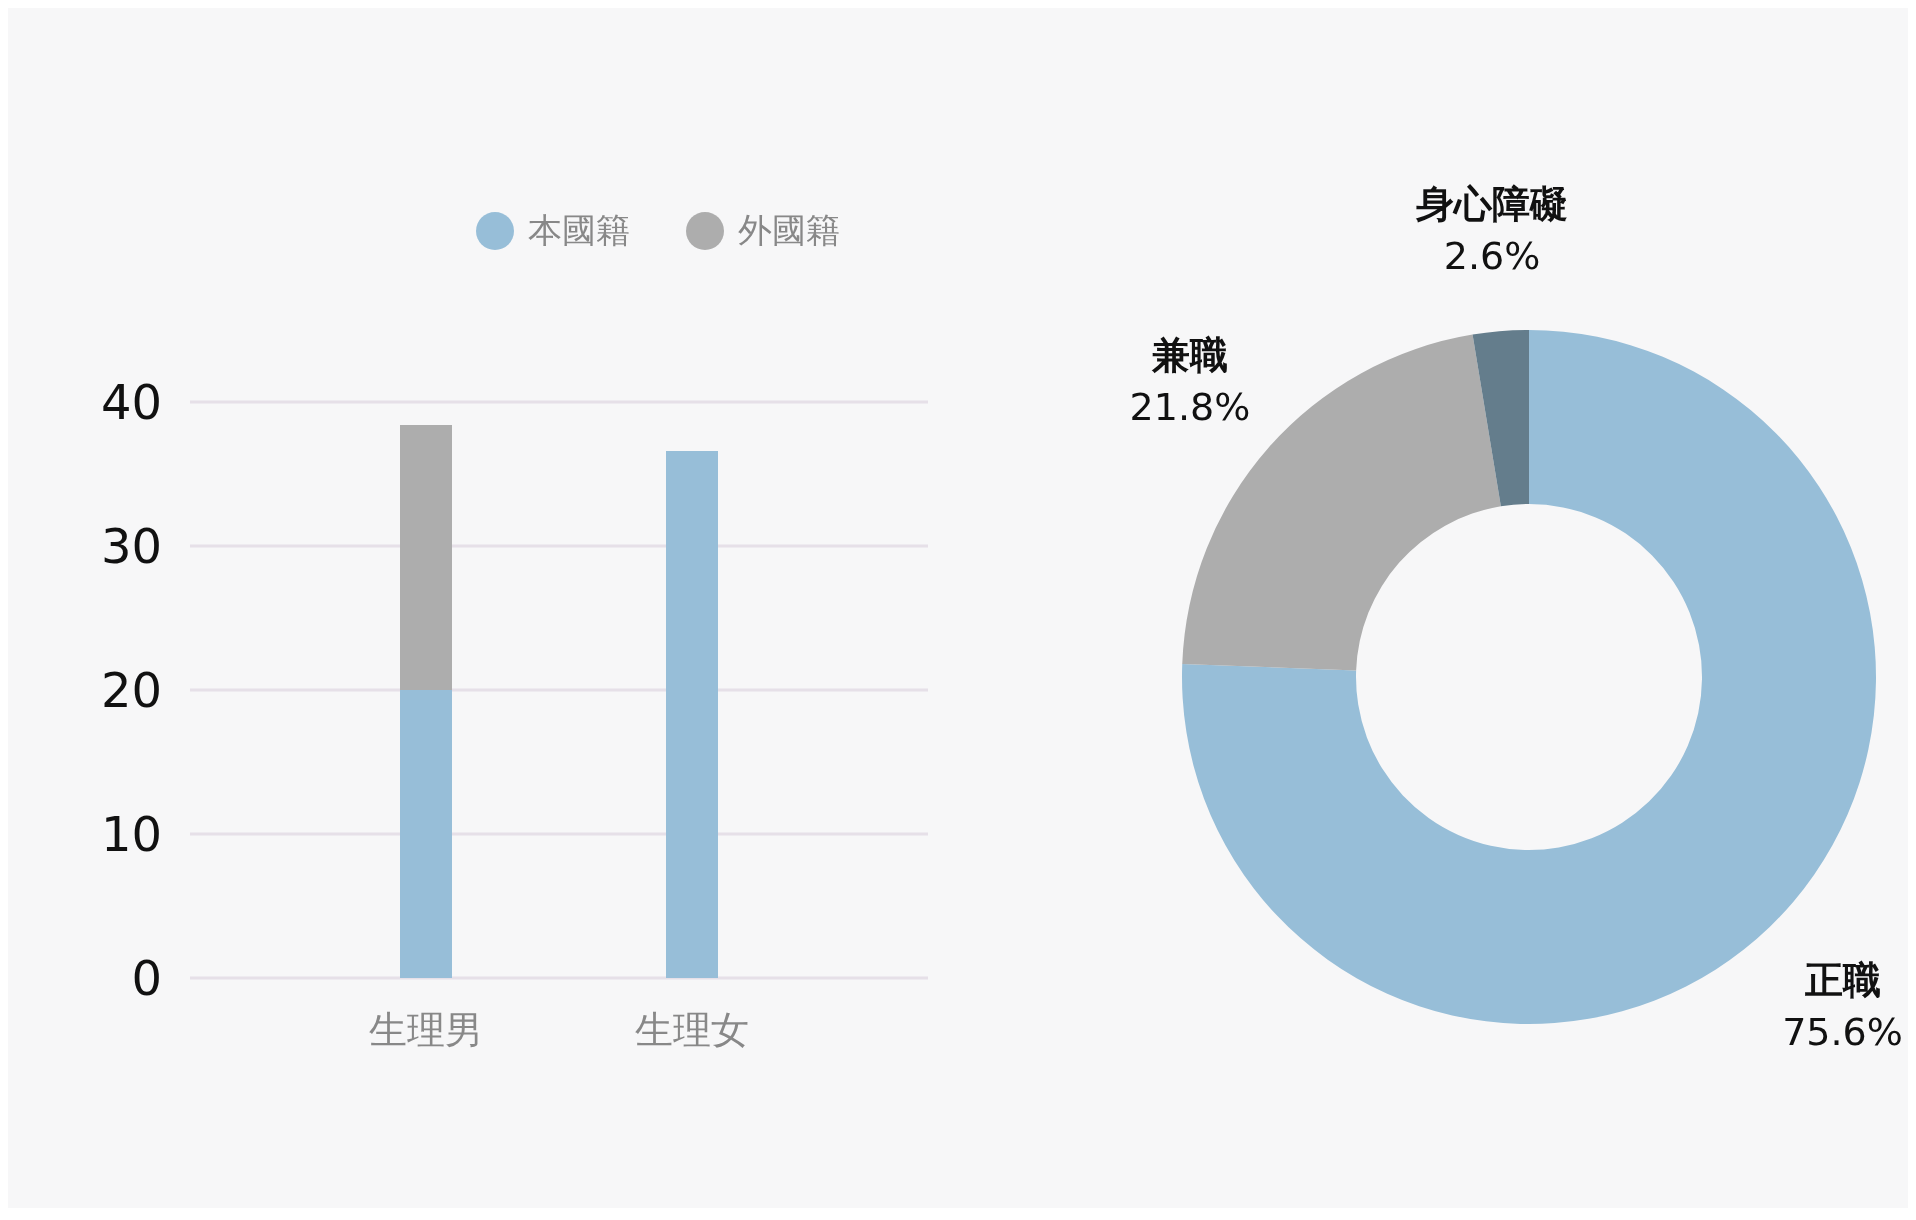 This screenshot has height=1220, width=1916. Describe the element at coordinates (131, 834) in the screenshot. I see `y-tick-label: 10` at that location.